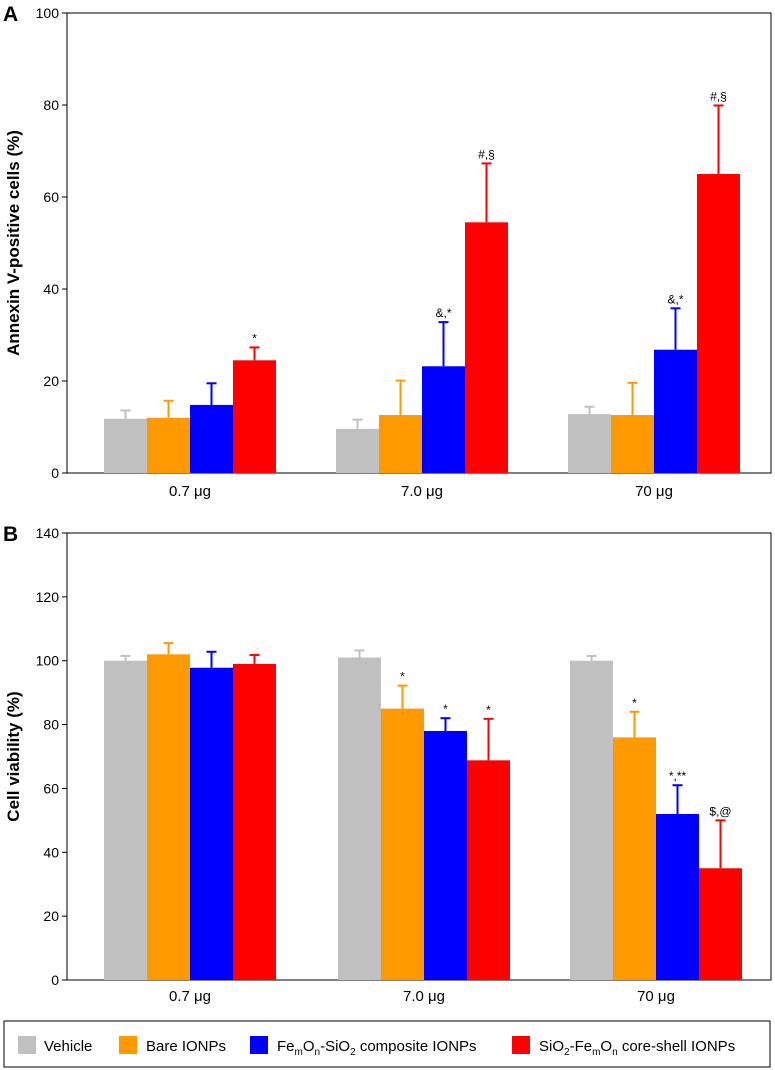 The height and width of the screenshot is (1070, 775). Describe the element at coordinates (13, 243) in the screenshot. I see `y-axis-title: Annexin V-positive cells (%)` at that location.